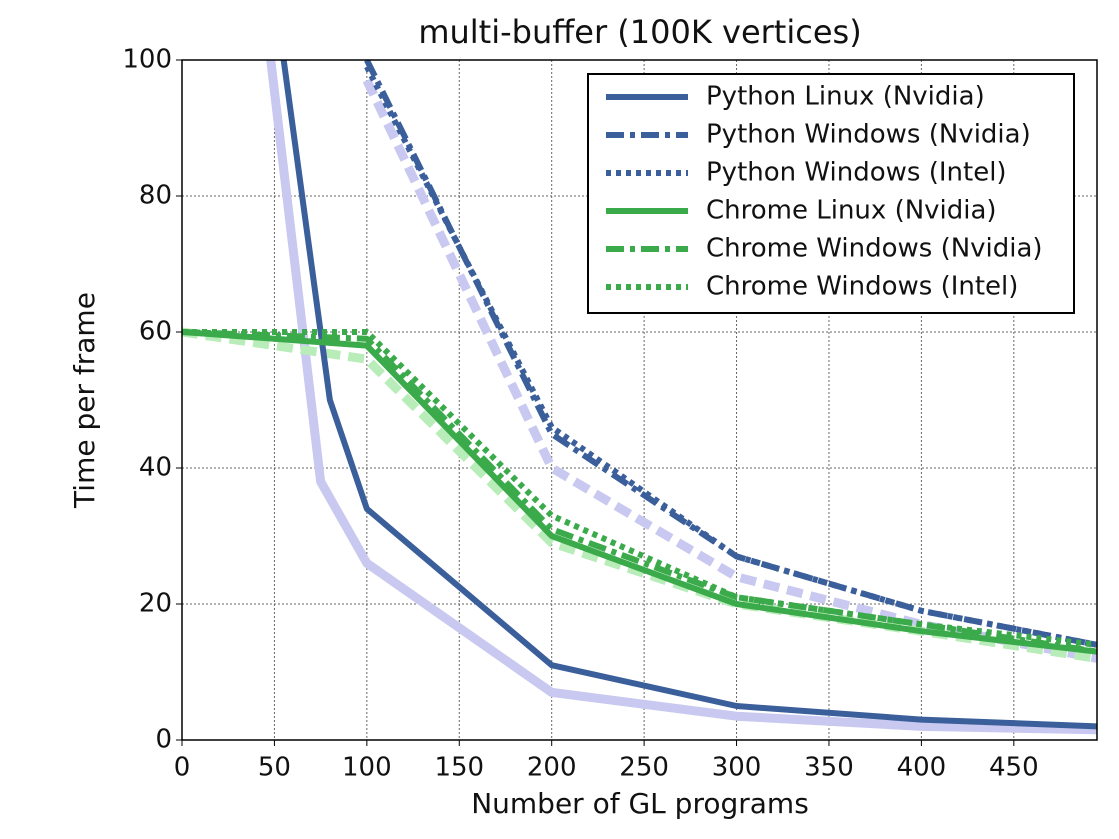 This screenshot has height=839, width=1119. What do you see at coordinates (922, 768) in the screenshot?
I see `x-tick-label: 400` at bounding box center [922, 768].